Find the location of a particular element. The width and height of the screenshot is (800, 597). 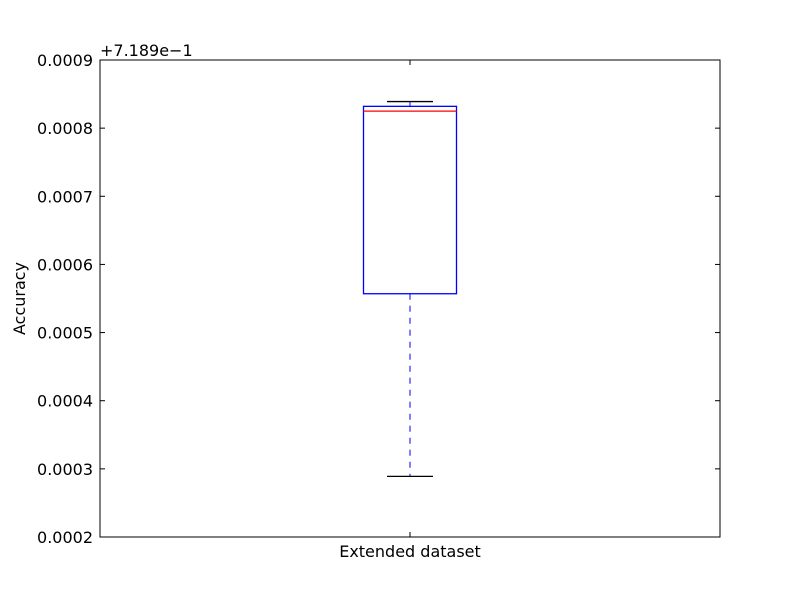

x-tick-label: Extended dataset is located at coordinates (410, 551).